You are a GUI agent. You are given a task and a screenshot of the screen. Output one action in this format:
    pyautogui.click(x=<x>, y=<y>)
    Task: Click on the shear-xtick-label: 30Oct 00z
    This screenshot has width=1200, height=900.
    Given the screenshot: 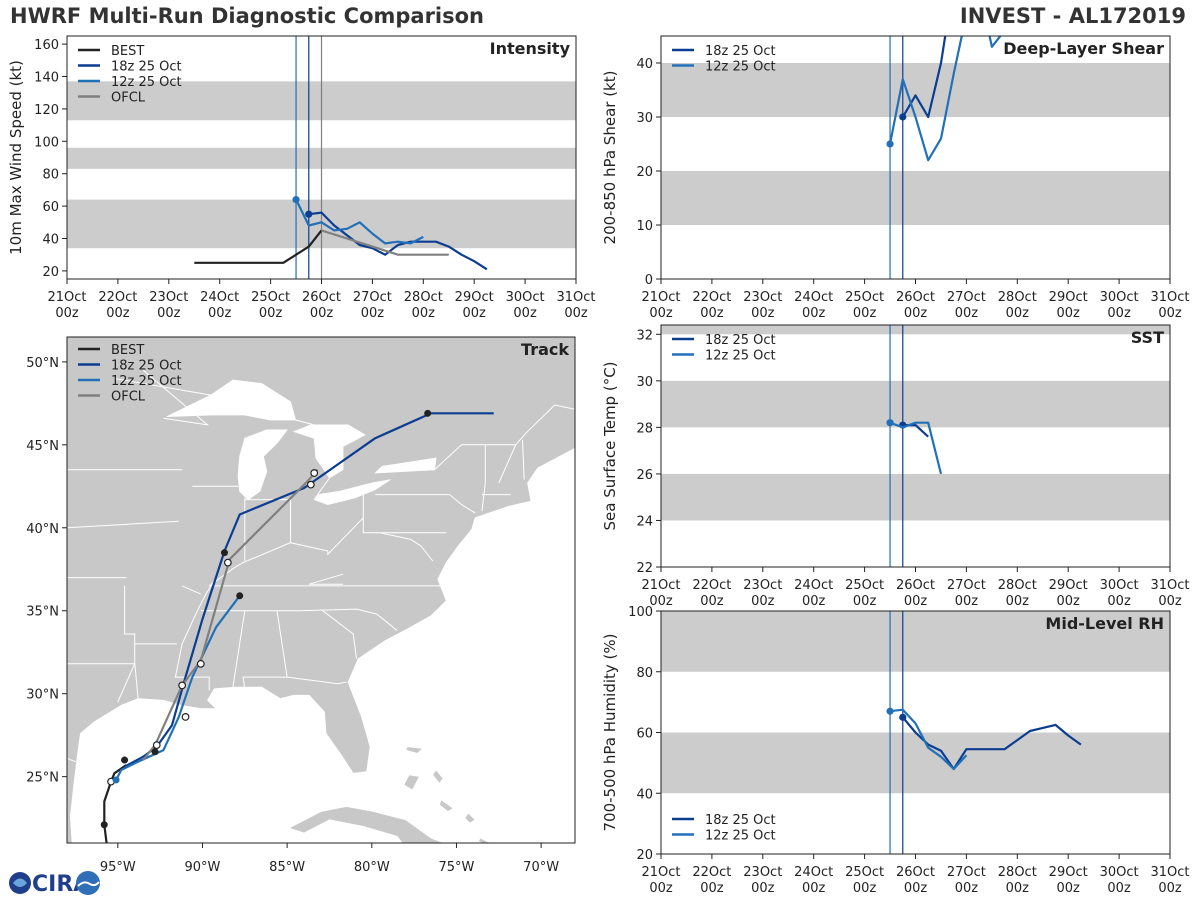 What is the action you would take?
    pyautogui.click(x=1119, y=305)
    